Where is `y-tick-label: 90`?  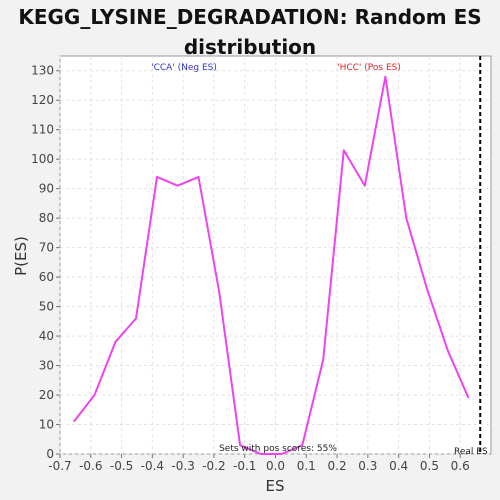
y-tick-label: 90 is located at coordinates (46, 189).